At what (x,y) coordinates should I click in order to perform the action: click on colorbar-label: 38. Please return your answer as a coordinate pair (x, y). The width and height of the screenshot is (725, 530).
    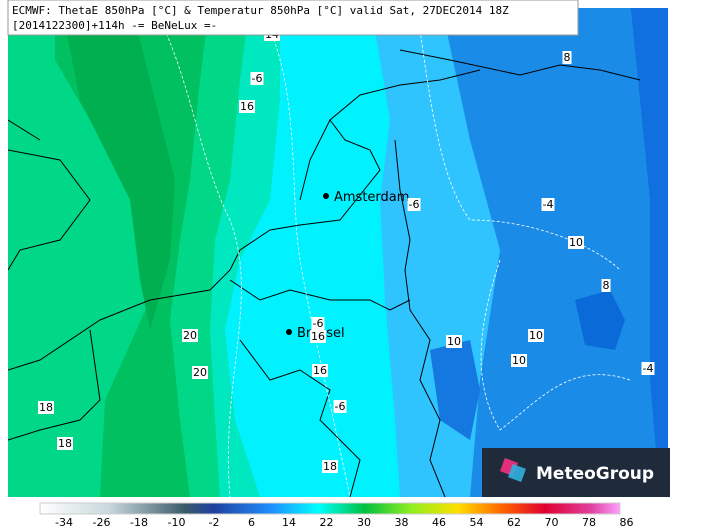
    Looking at the image, I should click on (402, 522).